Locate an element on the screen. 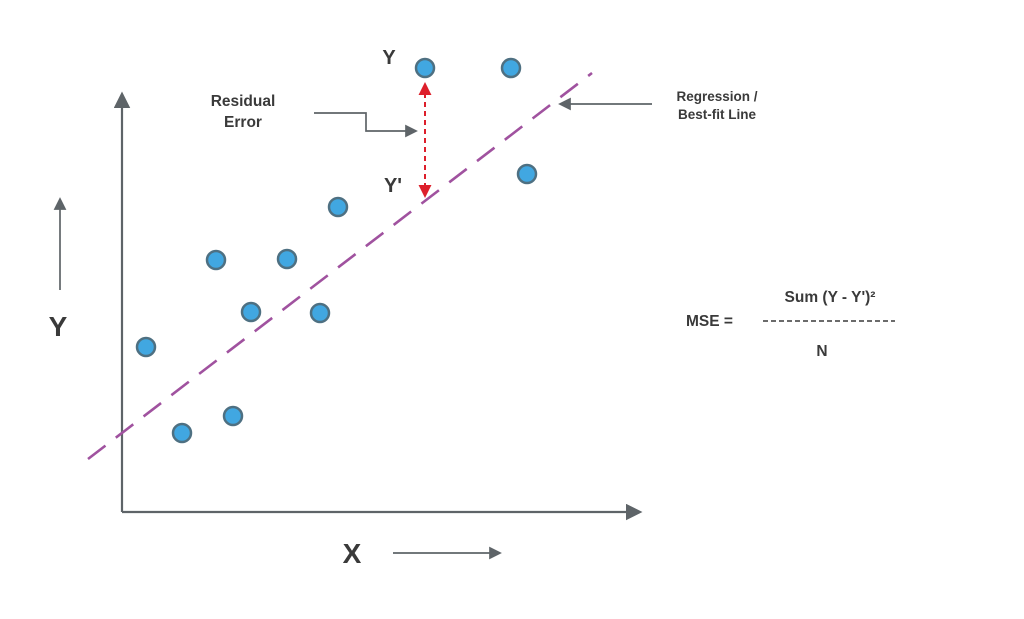  residual-error-label-line1: Residual is located at coordinates (243, 101).